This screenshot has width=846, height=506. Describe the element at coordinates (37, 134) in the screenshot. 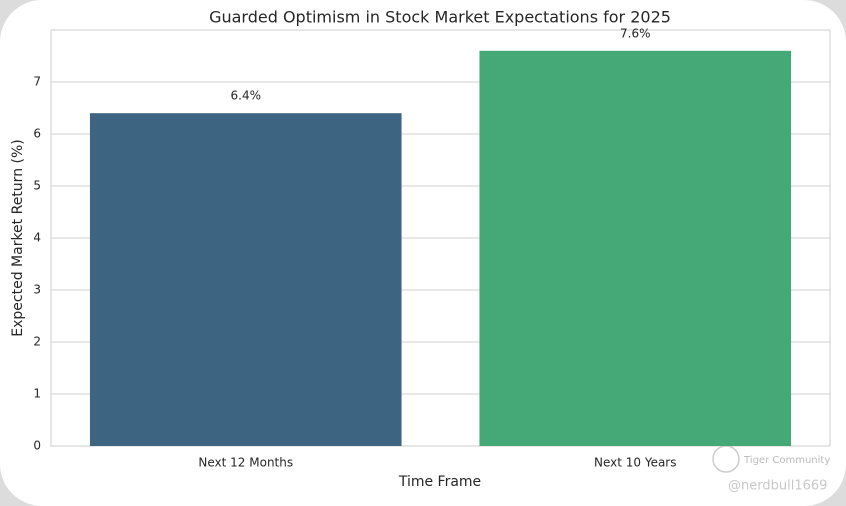

I see `y-tick-label: 6` at that location.